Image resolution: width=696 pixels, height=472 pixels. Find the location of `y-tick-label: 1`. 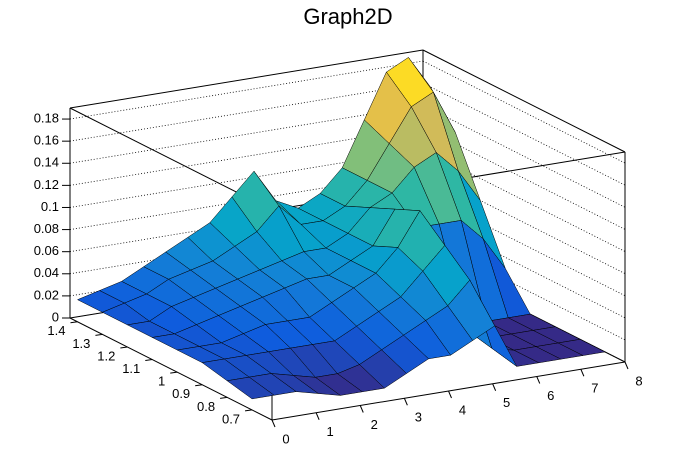

y-tick-label: 1 is located at coordinates (161, 381).